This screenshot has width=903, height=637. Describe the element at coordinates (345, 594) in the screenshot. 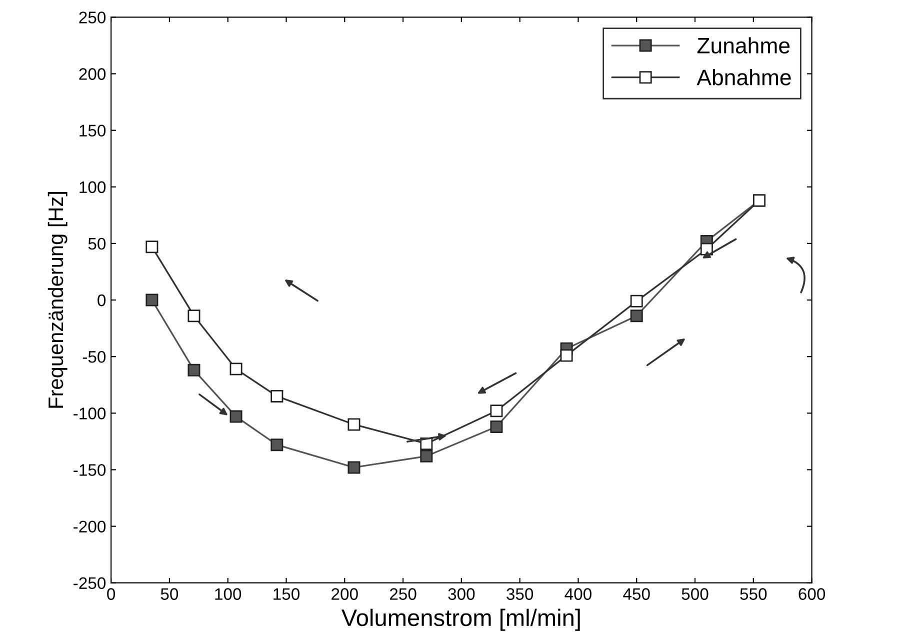

I see `x-tick-label: 200` at that location.